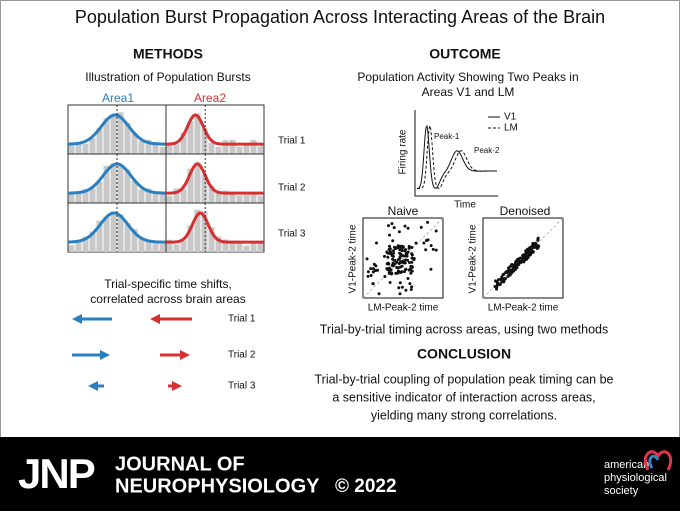 The width and height of the screenshot is (680, 516). Describe the element at coordinates (180, 464) in the screenshot. I see `journal-name: JOURNAL OF` at that location.